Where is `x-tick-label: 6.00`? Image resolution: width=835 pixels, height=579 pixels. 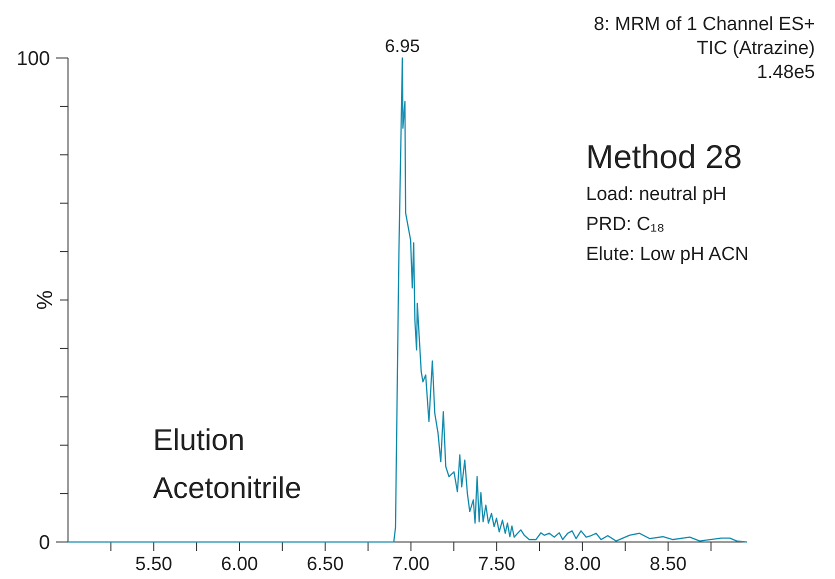
x-tick-label: 6.00 is located at coordinates (239, 564).